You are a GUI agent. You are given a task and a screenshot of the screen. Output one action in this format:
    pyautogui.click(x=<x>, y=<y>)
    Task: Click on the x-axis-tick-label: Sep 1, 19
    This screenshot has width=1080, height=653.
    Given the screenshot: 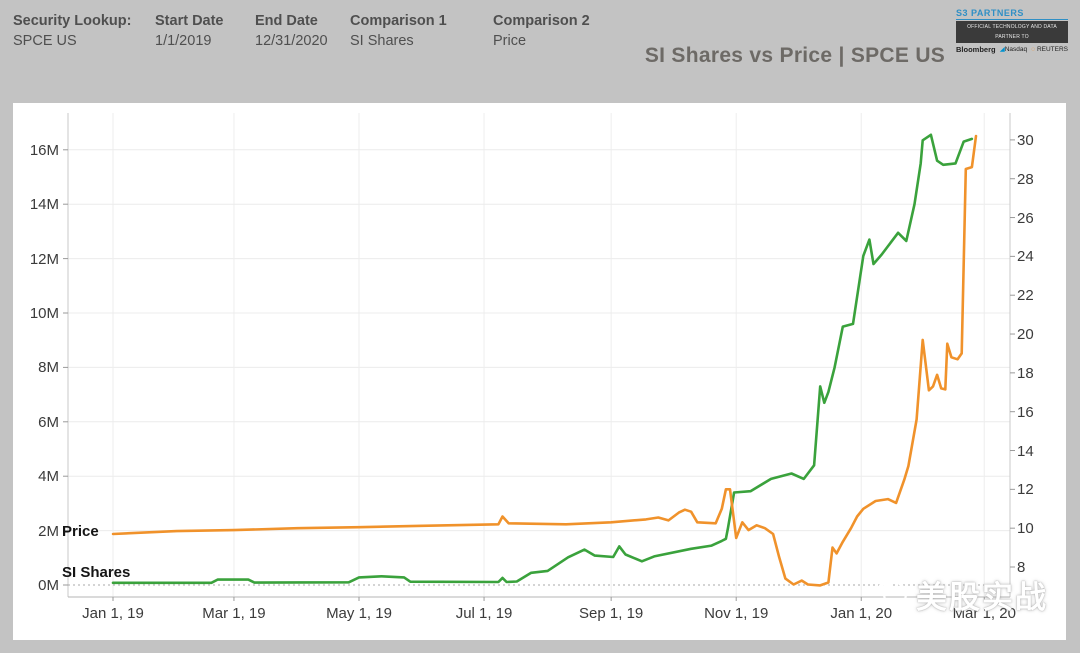 What is the action you would take?
    pyautogui.click(x=611, y=613)
    